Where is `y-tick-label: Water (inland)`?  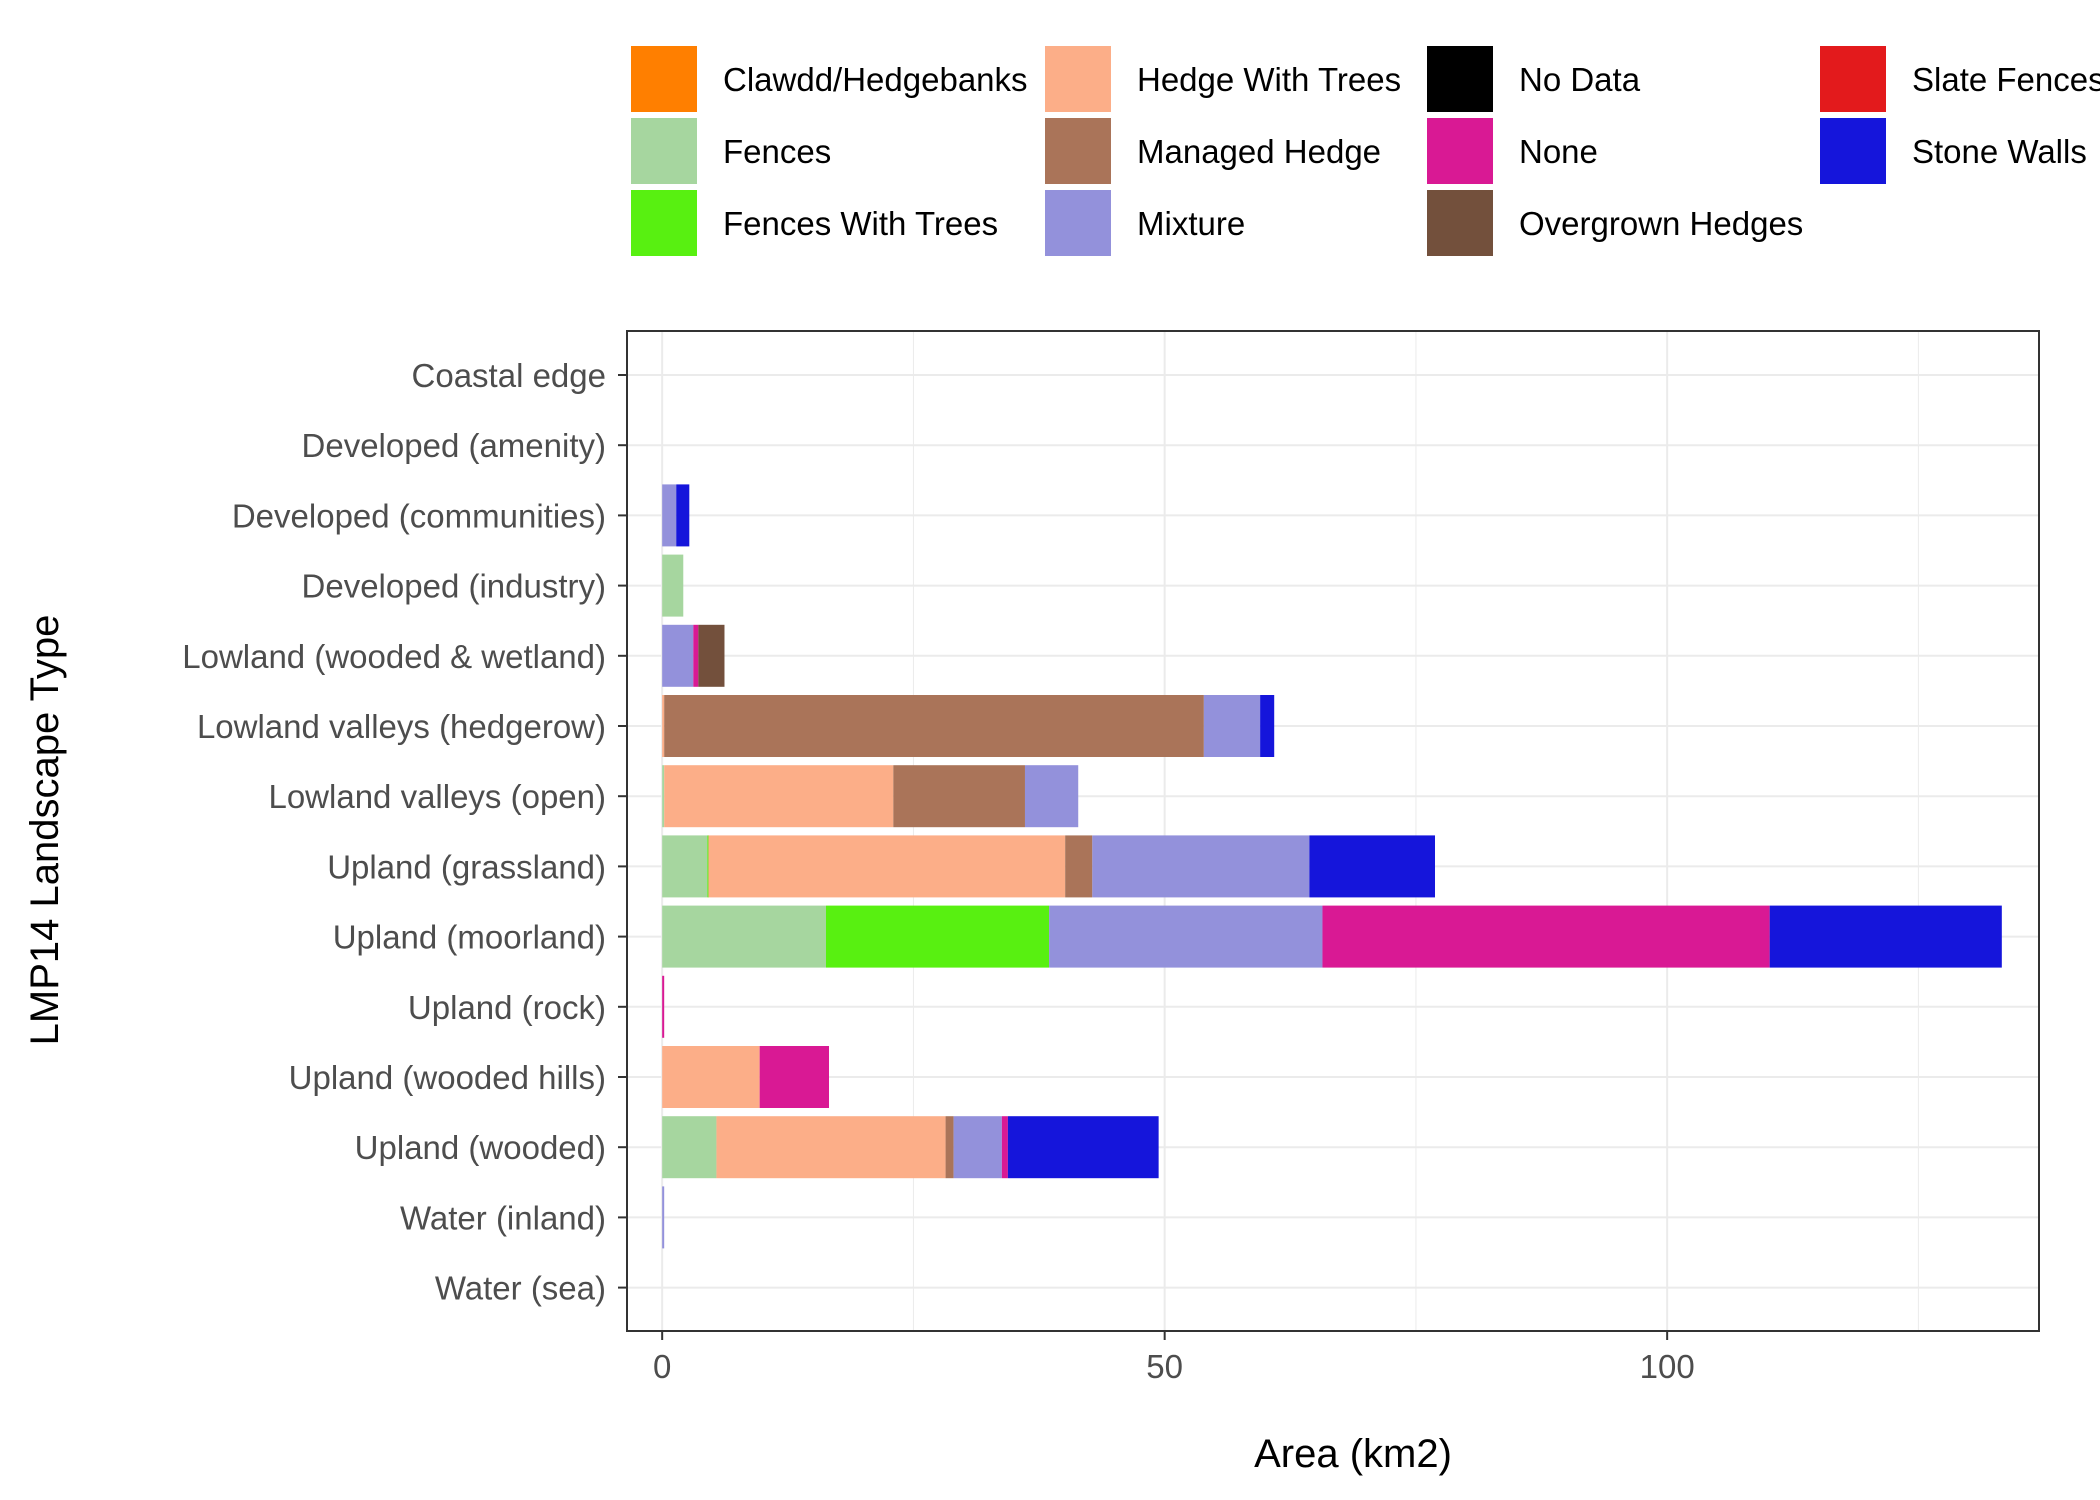
y-tick-label: Water (inland) is located at coordinates (503, 1217).